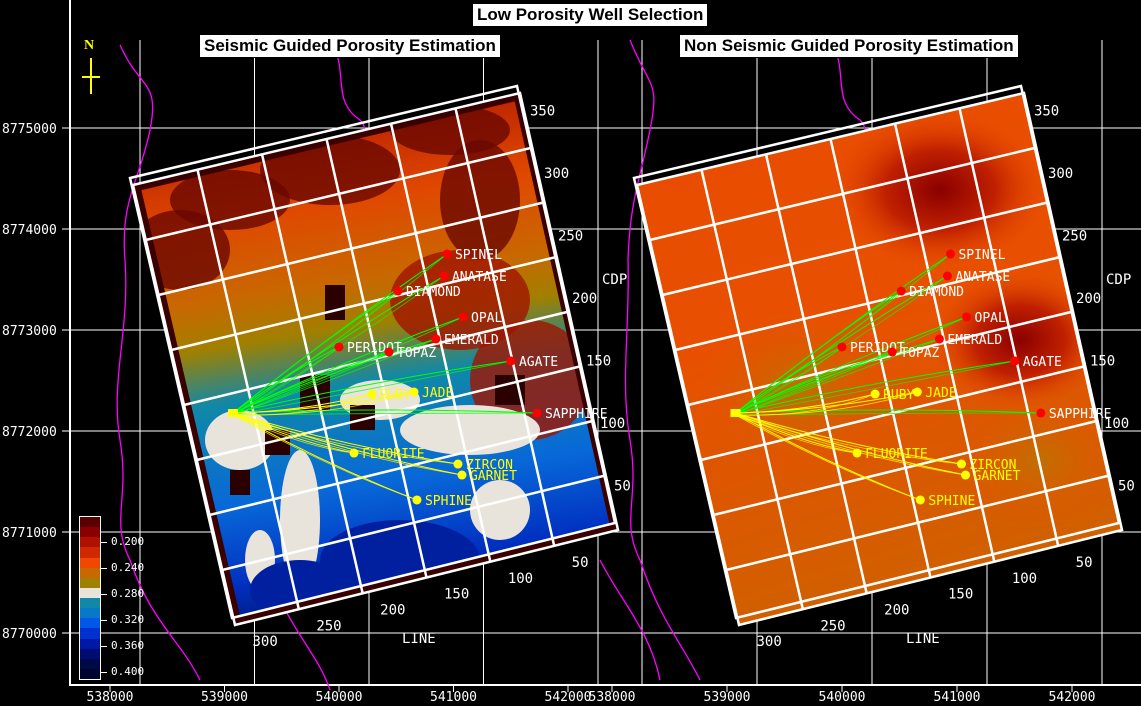 Image resolution: width=1141 pixels, height=706 pixels. Describe the element at coordinates (89, 45) in the screenshot. I see `north-label: N` at that location.